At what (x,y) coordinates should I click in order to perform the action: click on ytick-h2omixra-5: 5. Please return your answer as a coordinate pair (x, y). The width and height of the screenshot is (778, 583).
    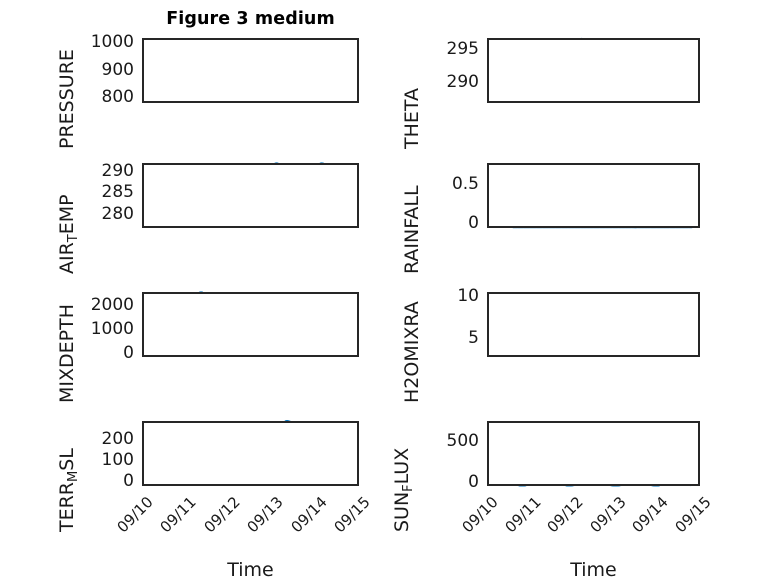
    Looking at the image, I should click on (473, 337).